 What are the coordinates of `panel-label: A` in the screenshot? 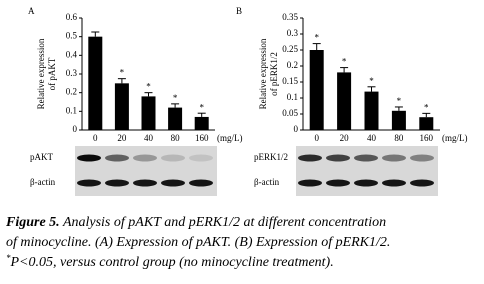 It's located at (31, 11).